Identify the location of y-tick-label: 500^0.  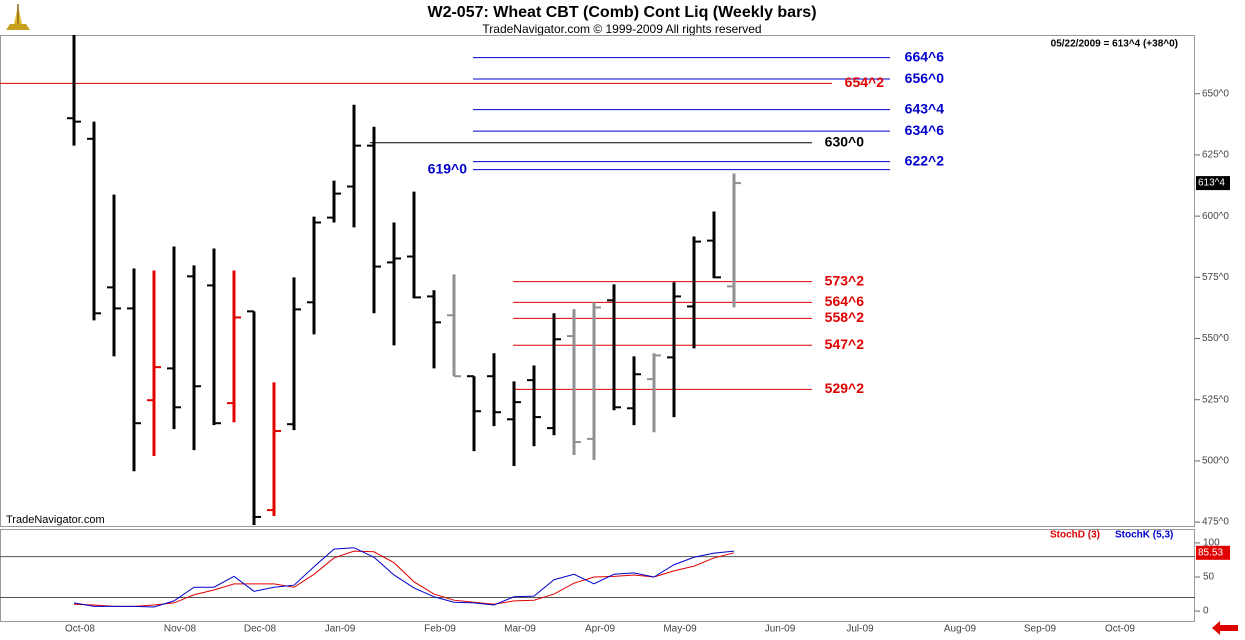
(1215, 461).